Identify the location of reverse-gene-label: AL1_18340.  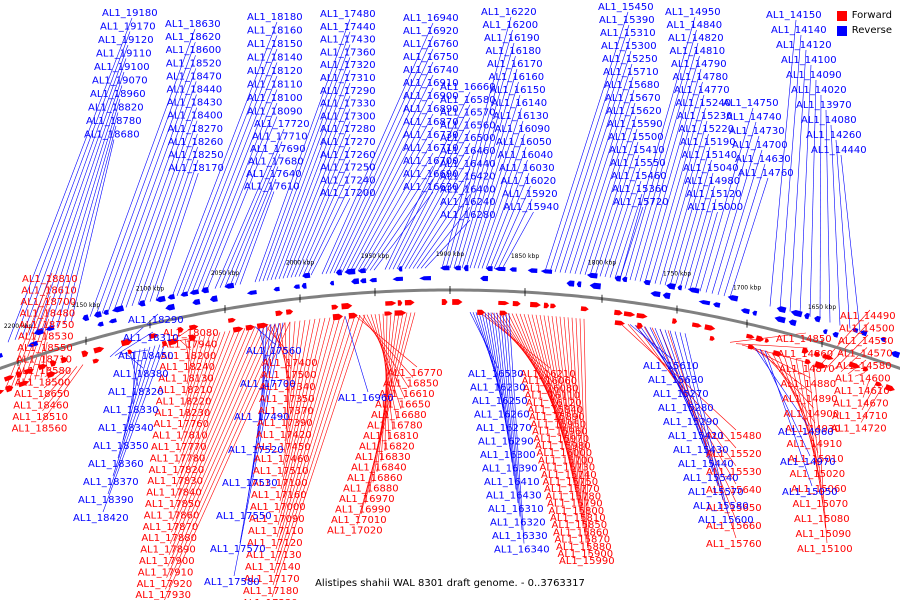
(126, 428).